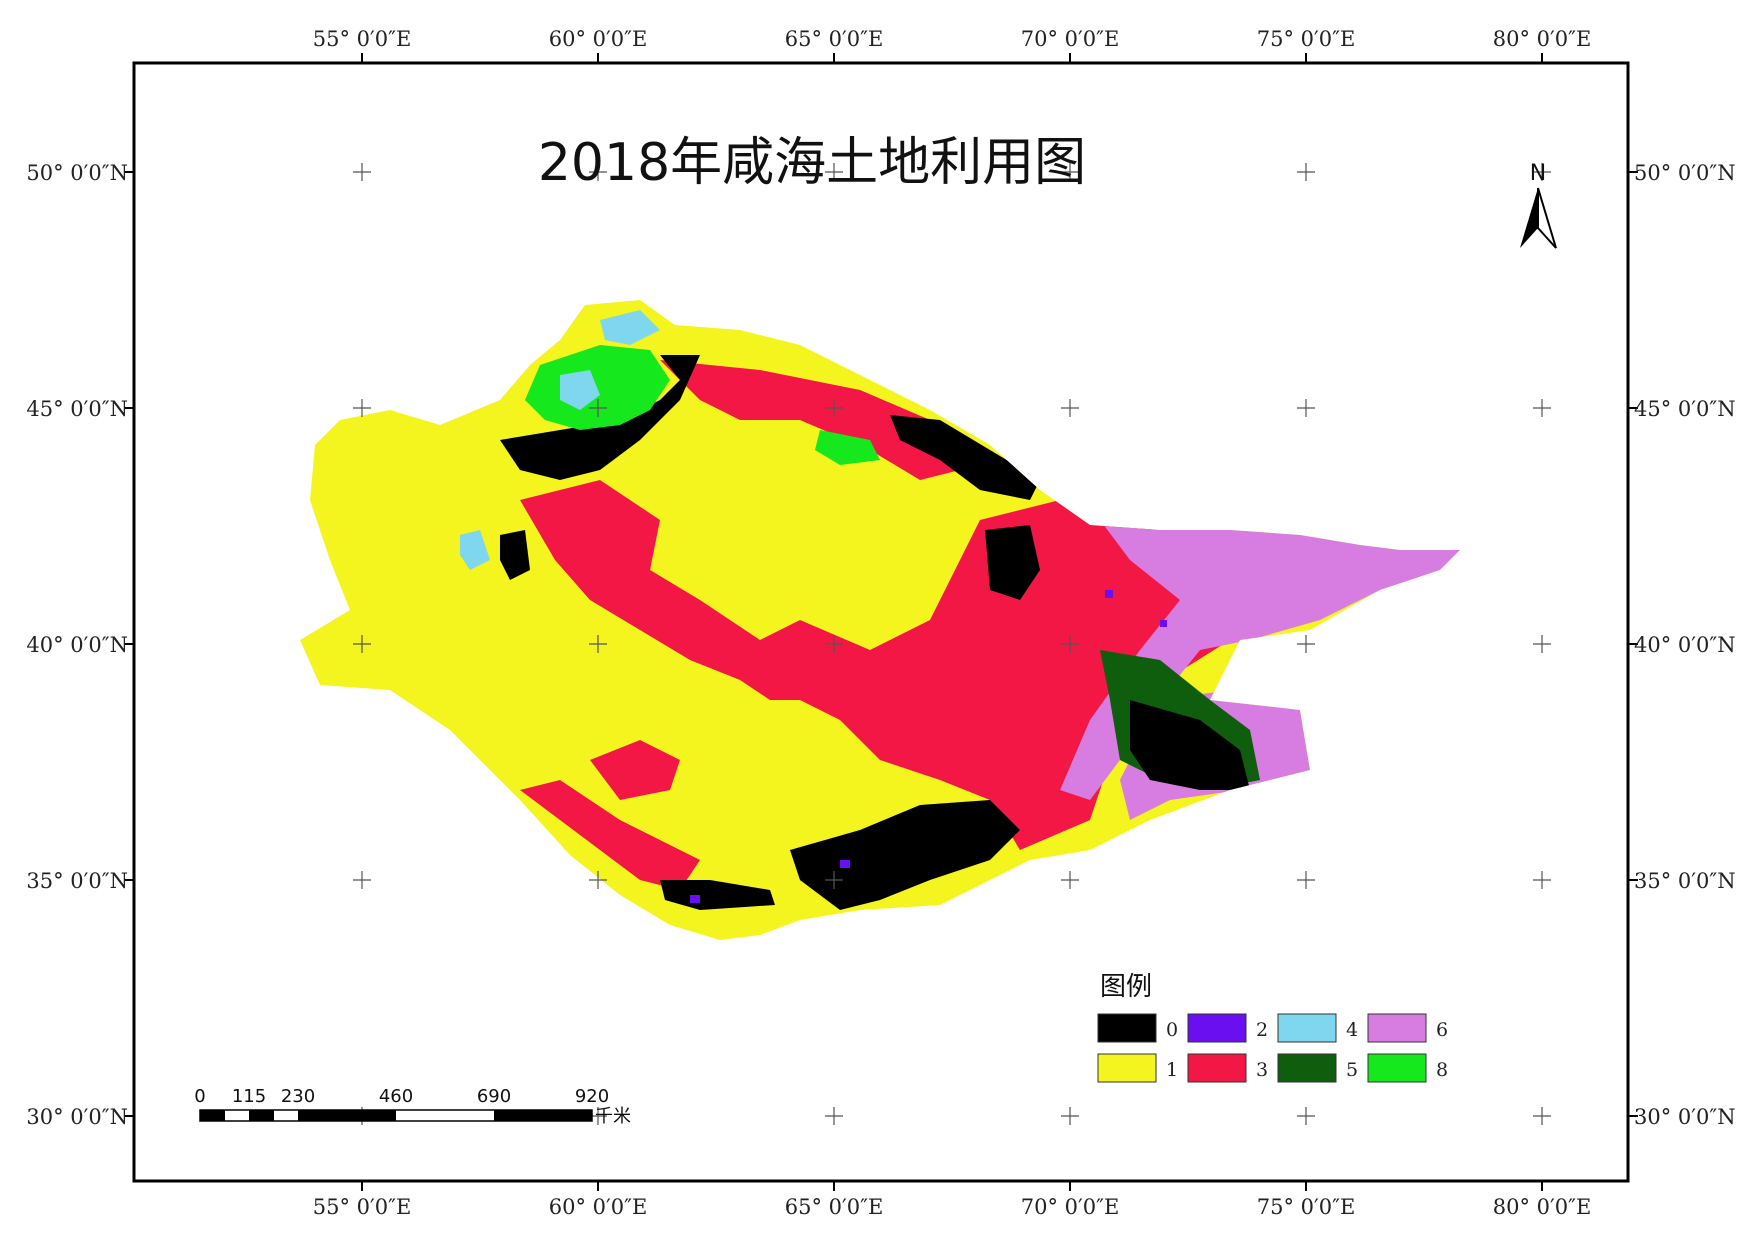 This screenshot has width=1755, height=1241. Describe the element at coordinates (847, 447) in the screenshot. I see `class-8-area-ne` at that location.